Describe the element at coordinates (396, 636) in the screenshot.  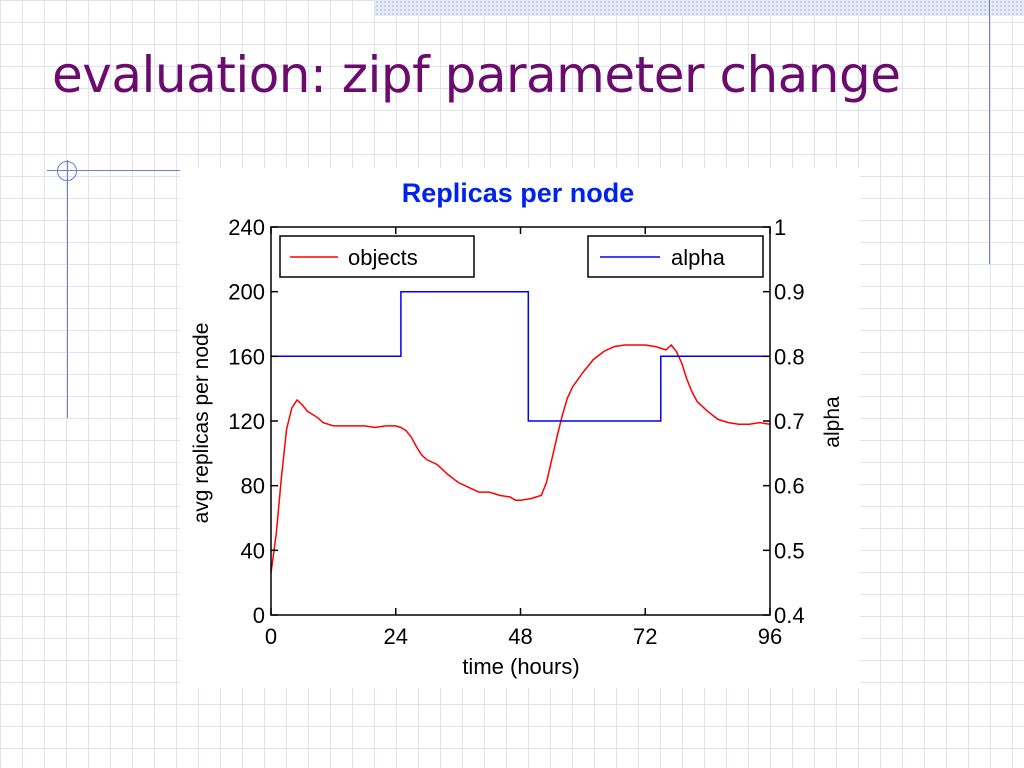
I see `x-tick-label: 24` at that location.